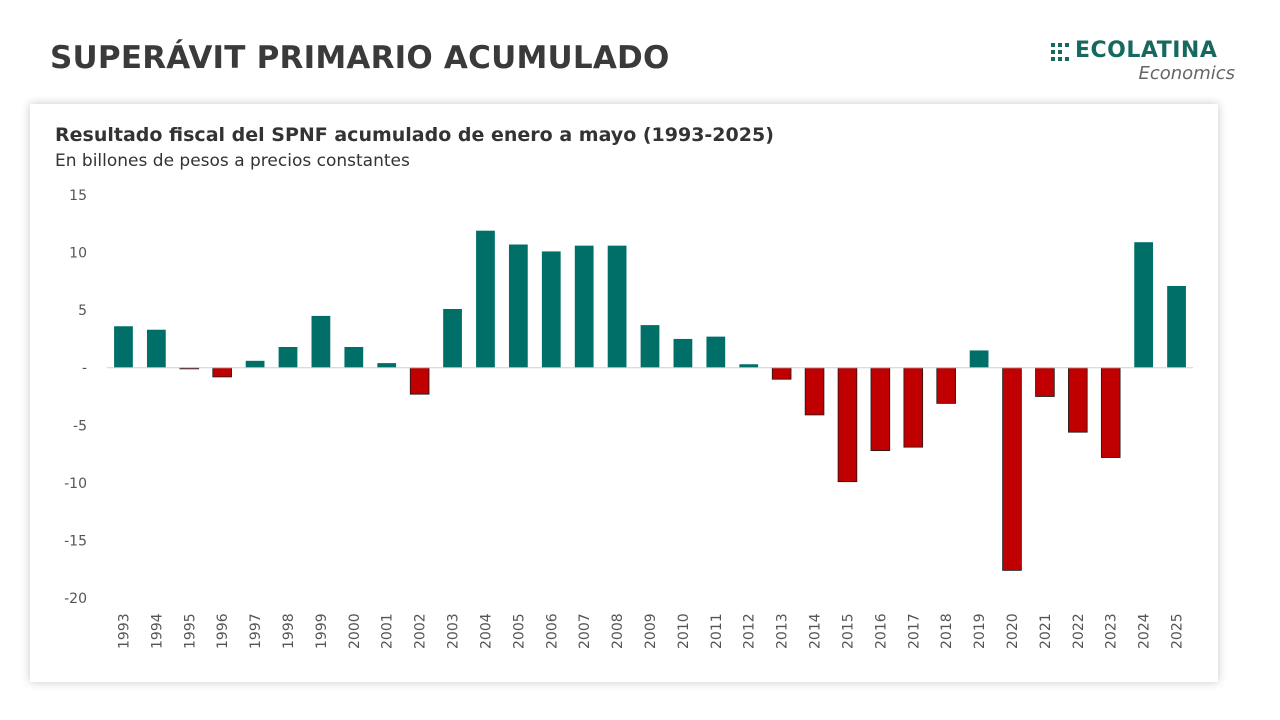 The width and height of the screenshot is (1280, 720). Describe the element at coordinates (78, 196) in the screenshot. I see `y-tick-label: 15` at that location.